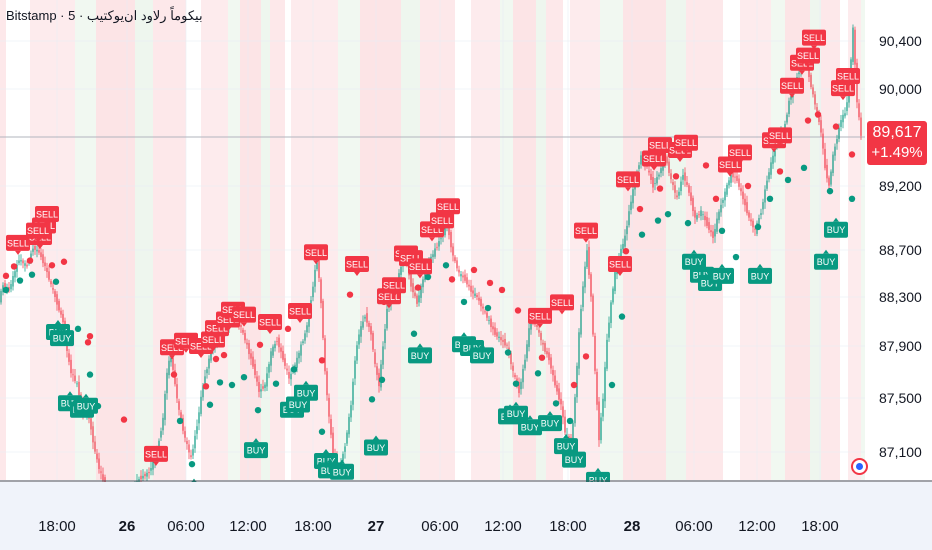 This screenshot has width=932, height=550. I want to click on price-axis-panel, so click(898, 240).